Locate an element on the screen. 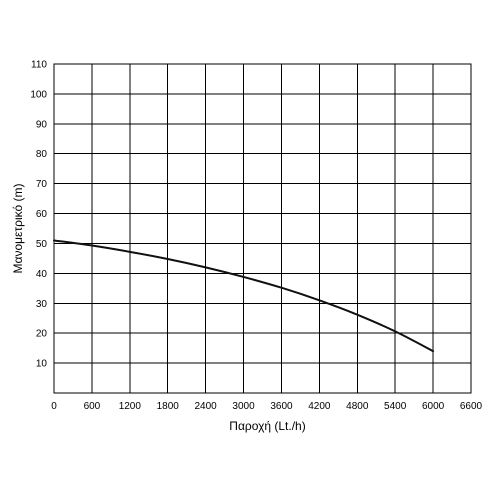  x-tick-label: 5400 is located at coordinates (395, 406).